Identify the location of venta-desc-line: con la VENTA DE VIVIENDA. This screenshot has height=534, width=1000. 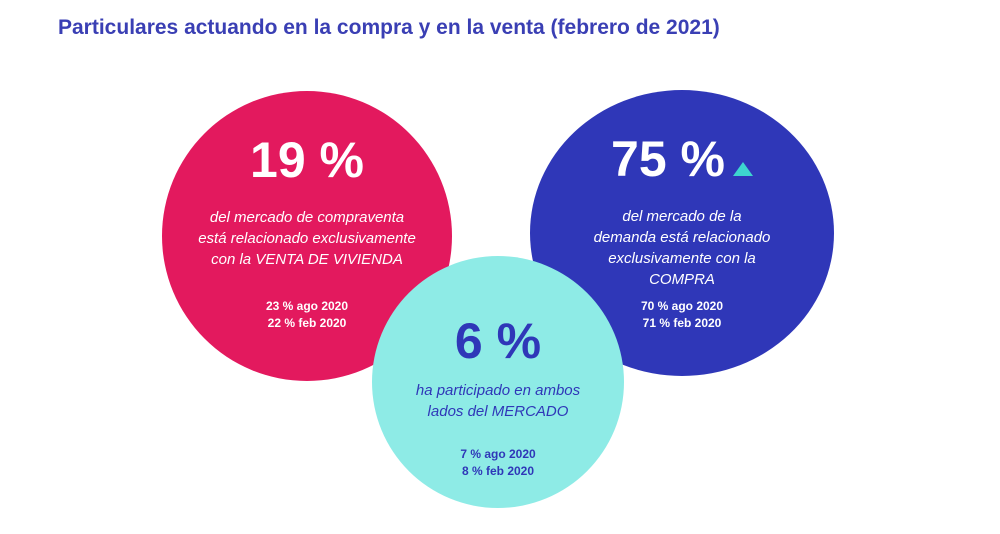
(307, 259).